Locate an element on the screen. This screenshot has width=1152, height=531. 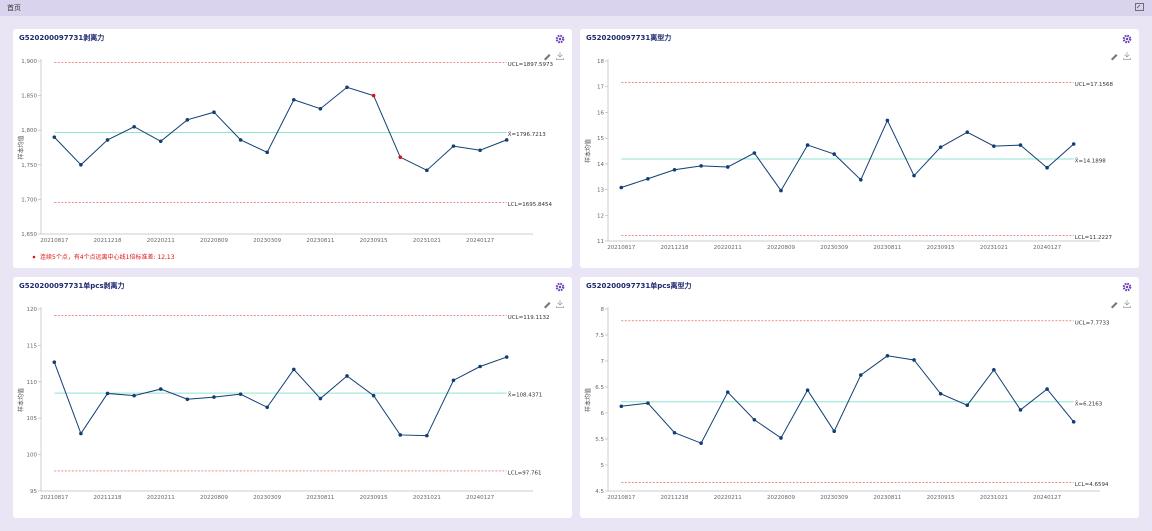
y-tick-label: 18 is located at coordinates (600, 62).